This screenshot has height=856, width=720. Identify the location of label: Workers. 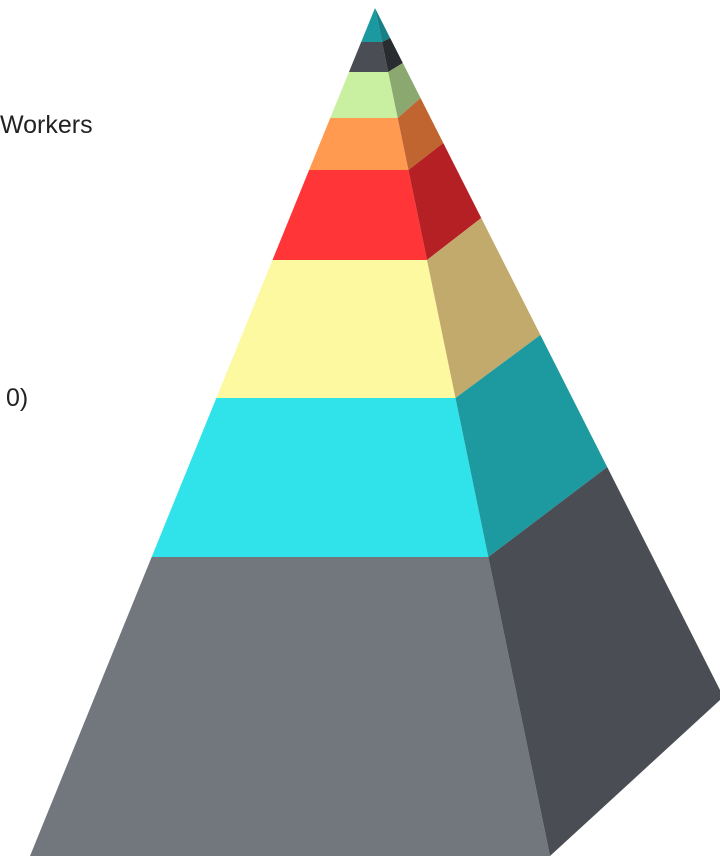
(46, 125).